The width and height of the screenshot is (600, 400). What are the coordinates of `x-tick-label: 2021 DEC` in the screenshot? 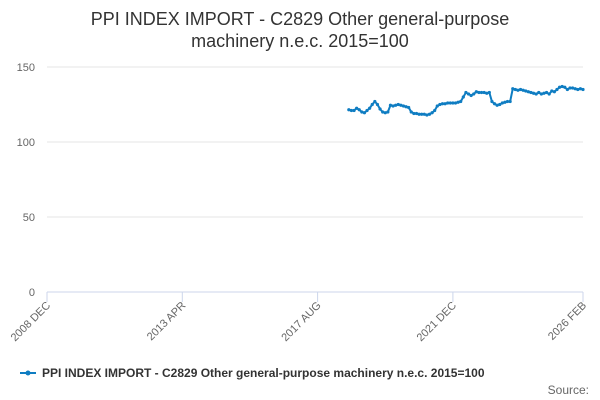 It's located at (437, 322).